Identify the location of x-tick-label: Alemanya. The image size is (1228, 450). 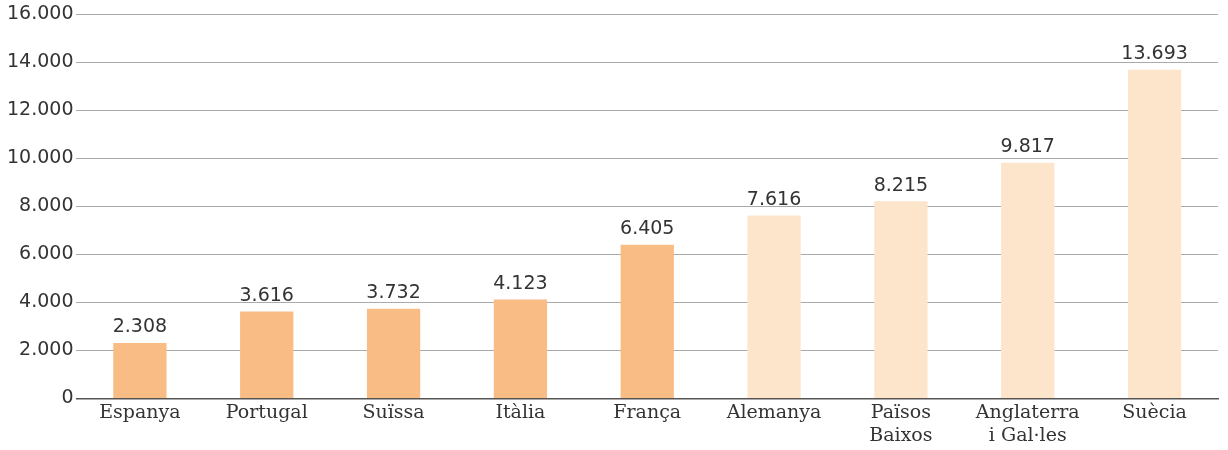
(773, 410).